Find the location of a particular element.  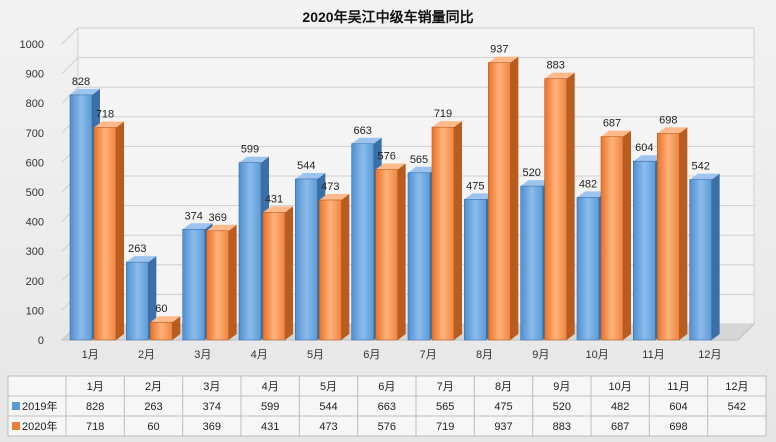

data-label: 883 is located at coordinates (555, 66).